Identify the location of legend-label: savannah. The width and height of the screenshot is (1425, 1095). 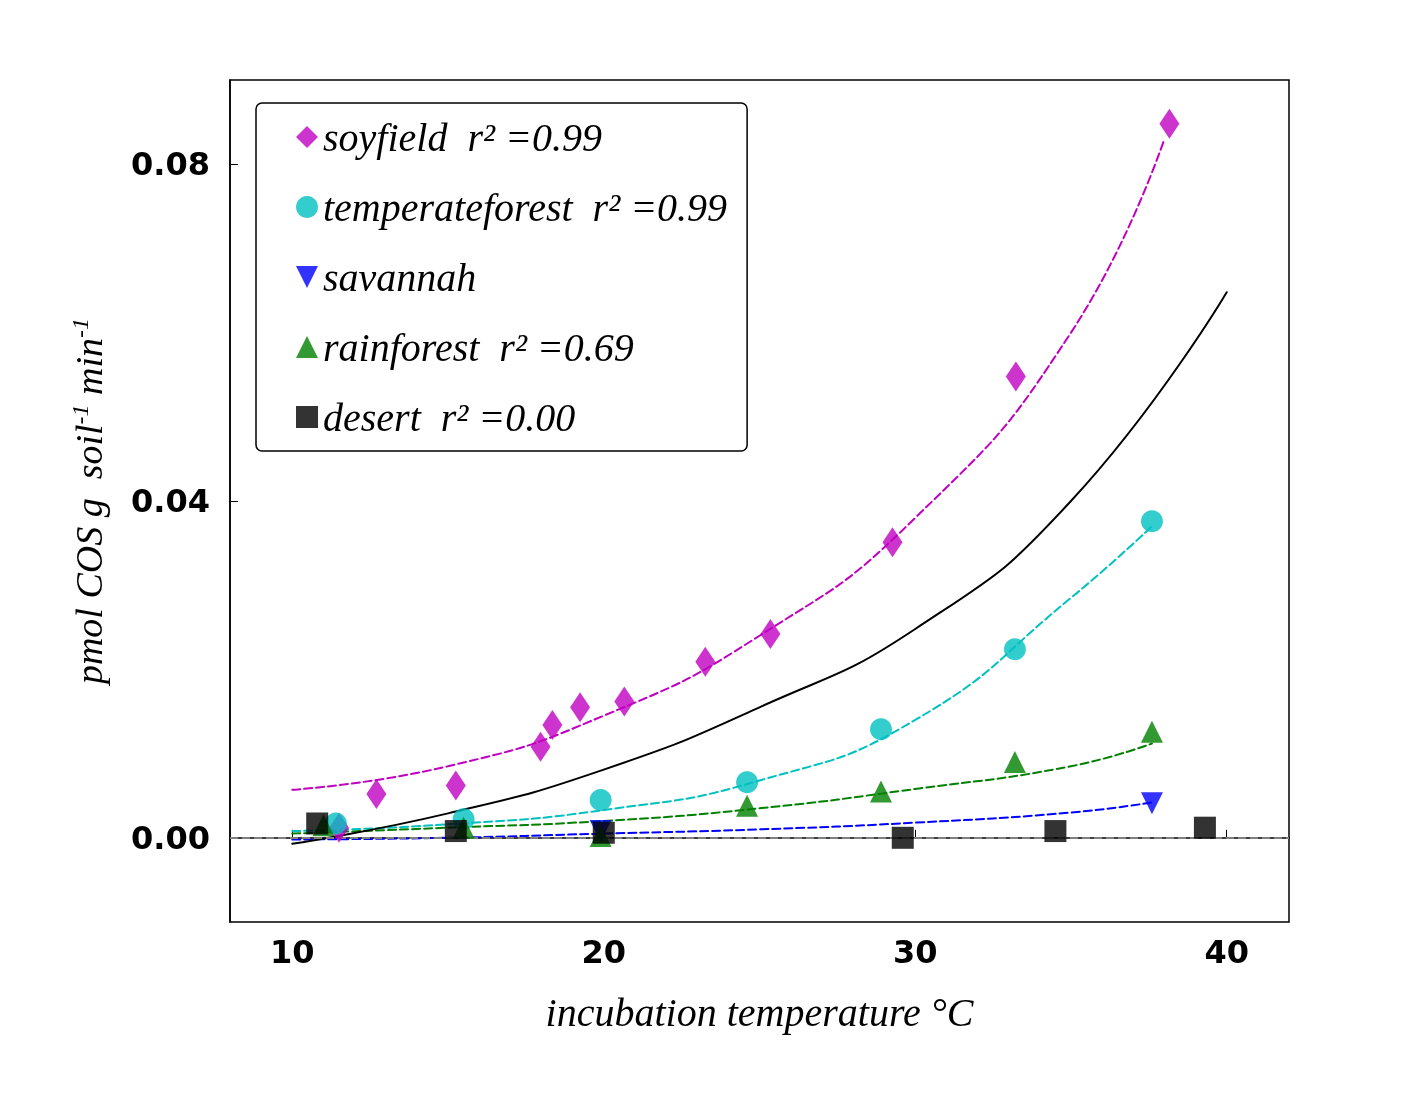
(400, 277).